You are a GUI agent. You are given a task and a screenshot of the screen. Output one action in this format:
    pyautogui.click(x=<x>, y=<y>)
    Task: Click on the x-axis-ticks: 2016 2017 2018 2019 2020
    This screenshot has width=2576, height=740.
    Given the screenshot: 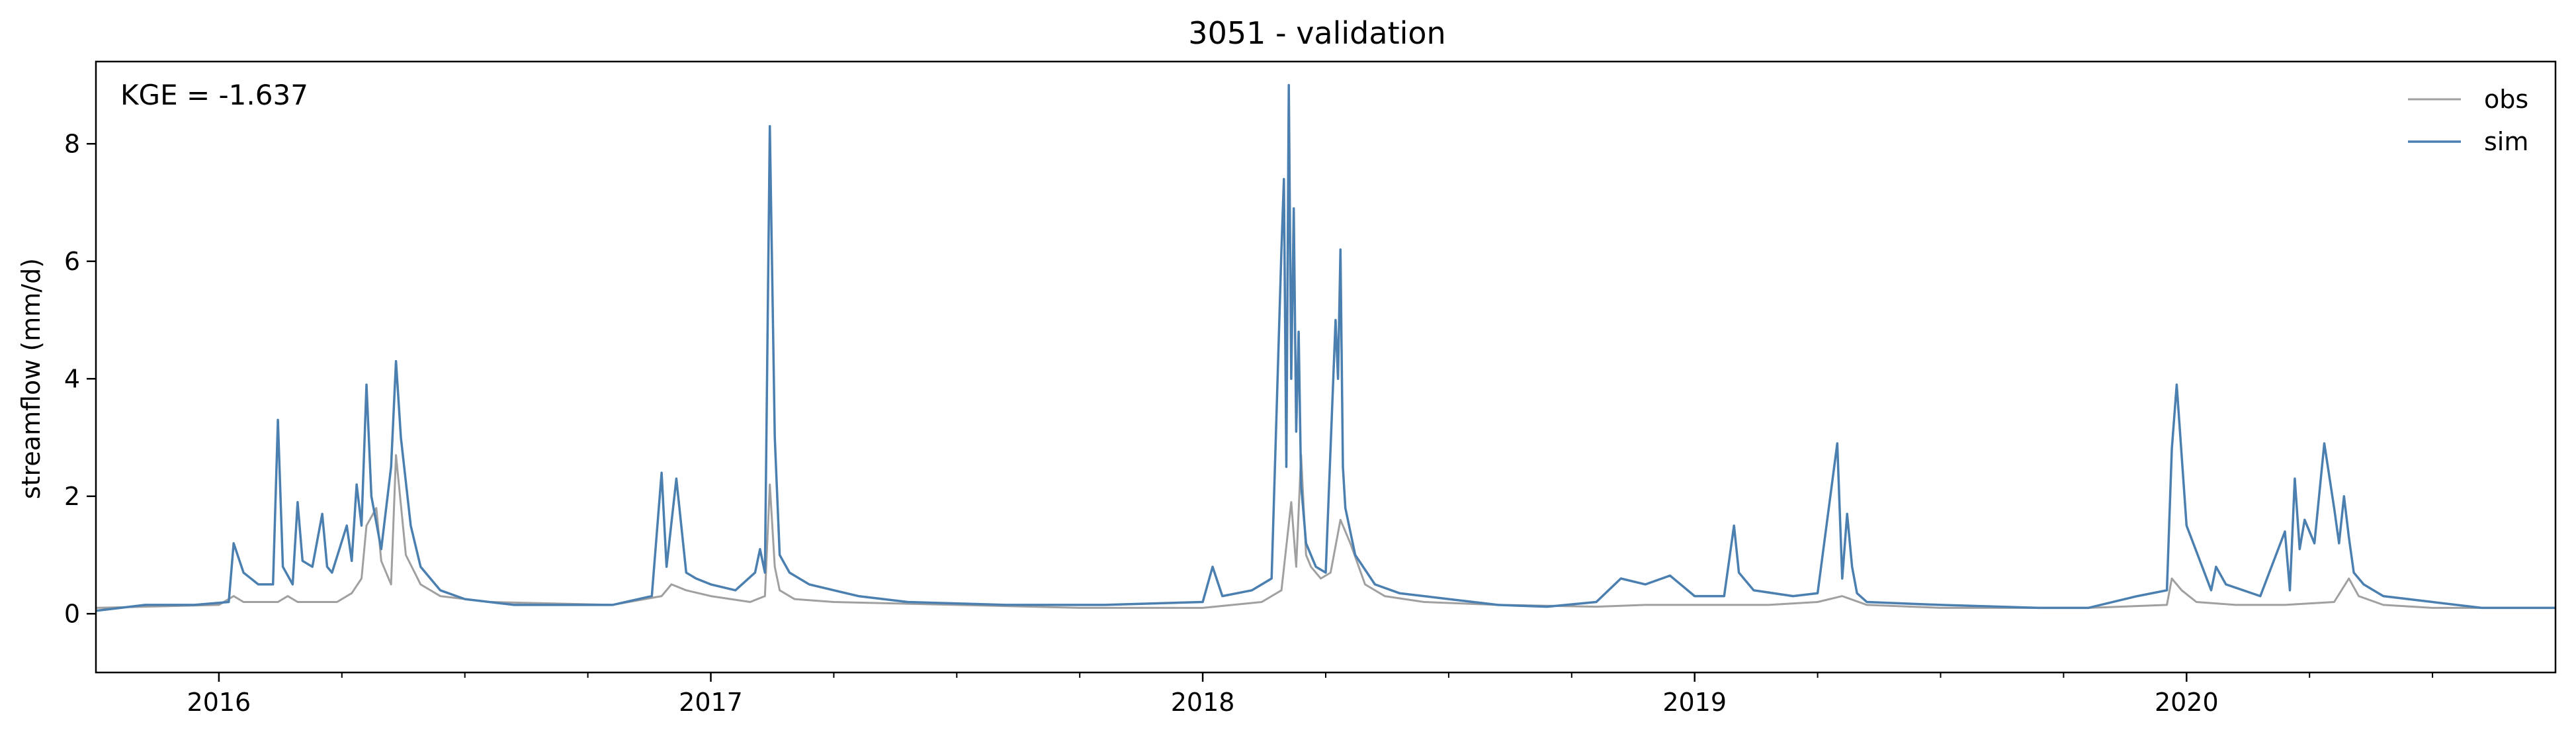 What is the action you would take?
    pyautogui.click(x=1310, y=694)
    